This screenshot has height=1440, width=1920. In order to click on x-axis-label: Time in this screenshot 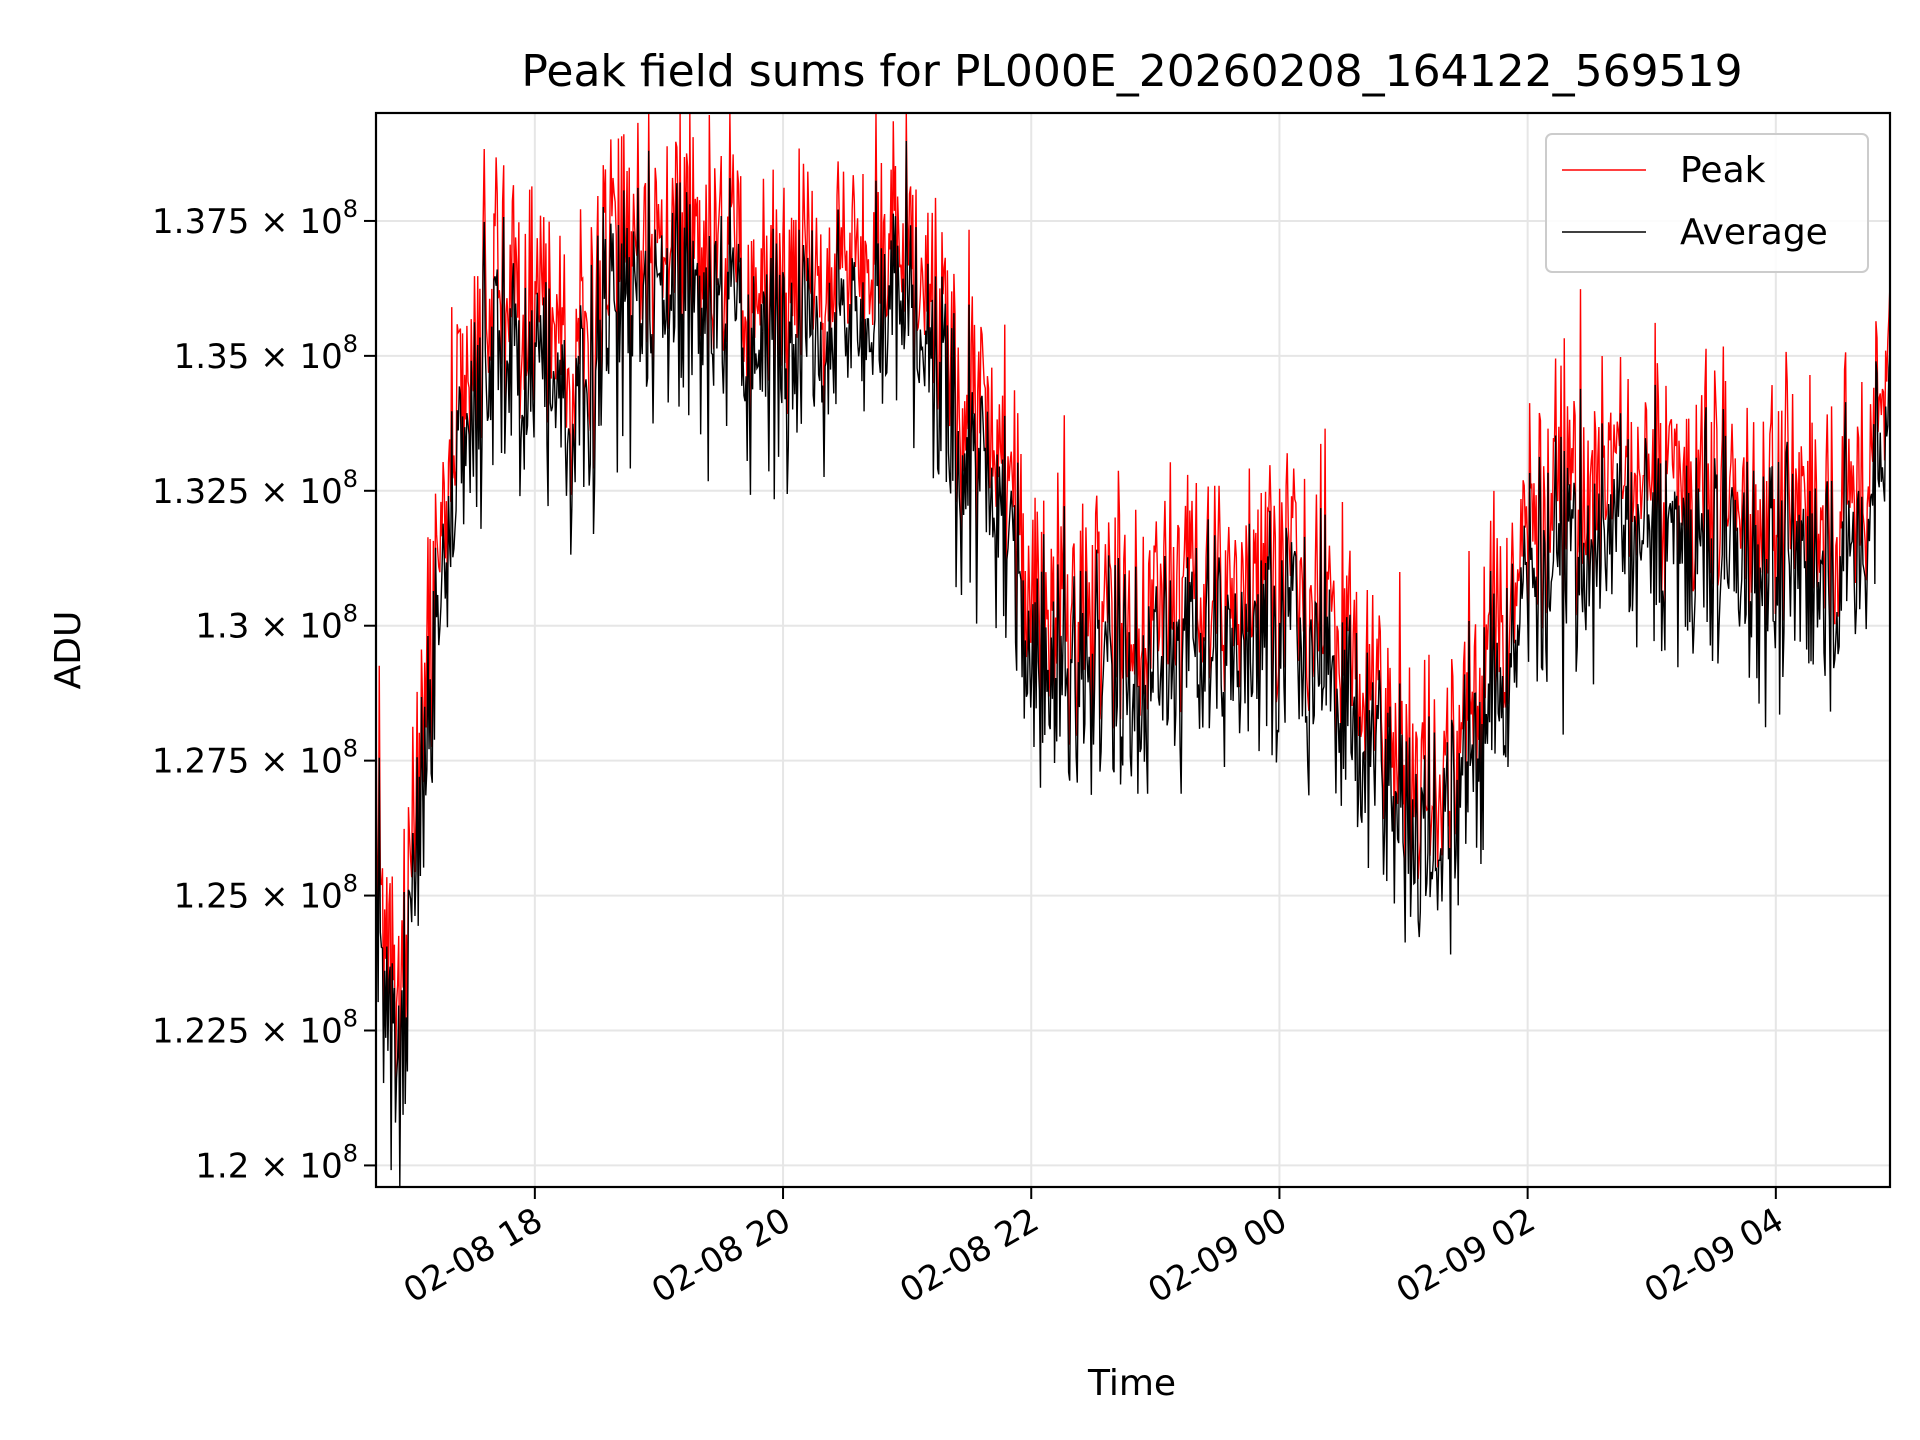, I will do `click(1131, 1383)`.